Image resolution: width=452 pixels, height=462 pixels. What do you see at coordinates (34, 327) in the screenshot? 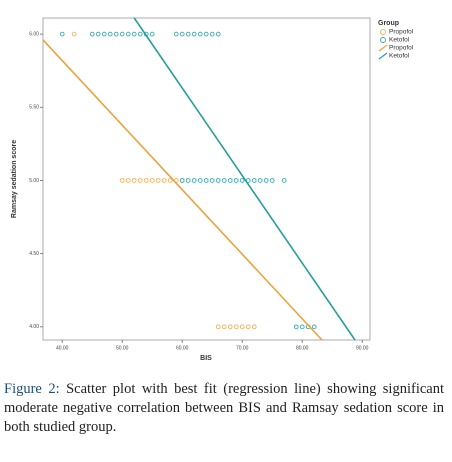
I see `y-tick-label: 4.00` at bounding box center [34, 327].